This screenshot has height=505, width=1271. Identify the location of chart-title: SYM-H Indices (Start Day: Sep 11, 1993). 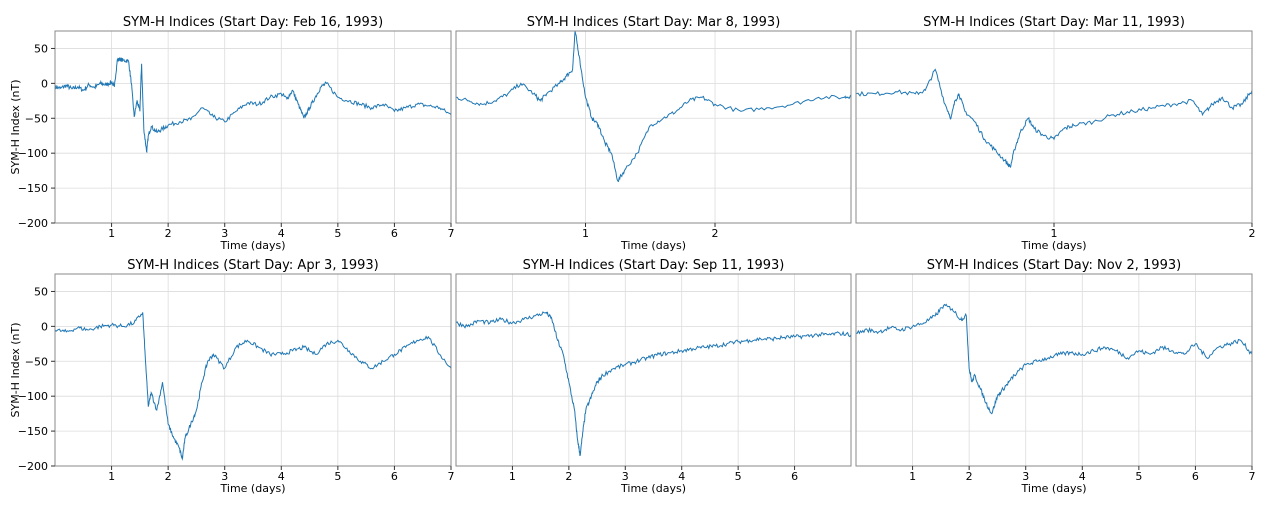
(654, 265).